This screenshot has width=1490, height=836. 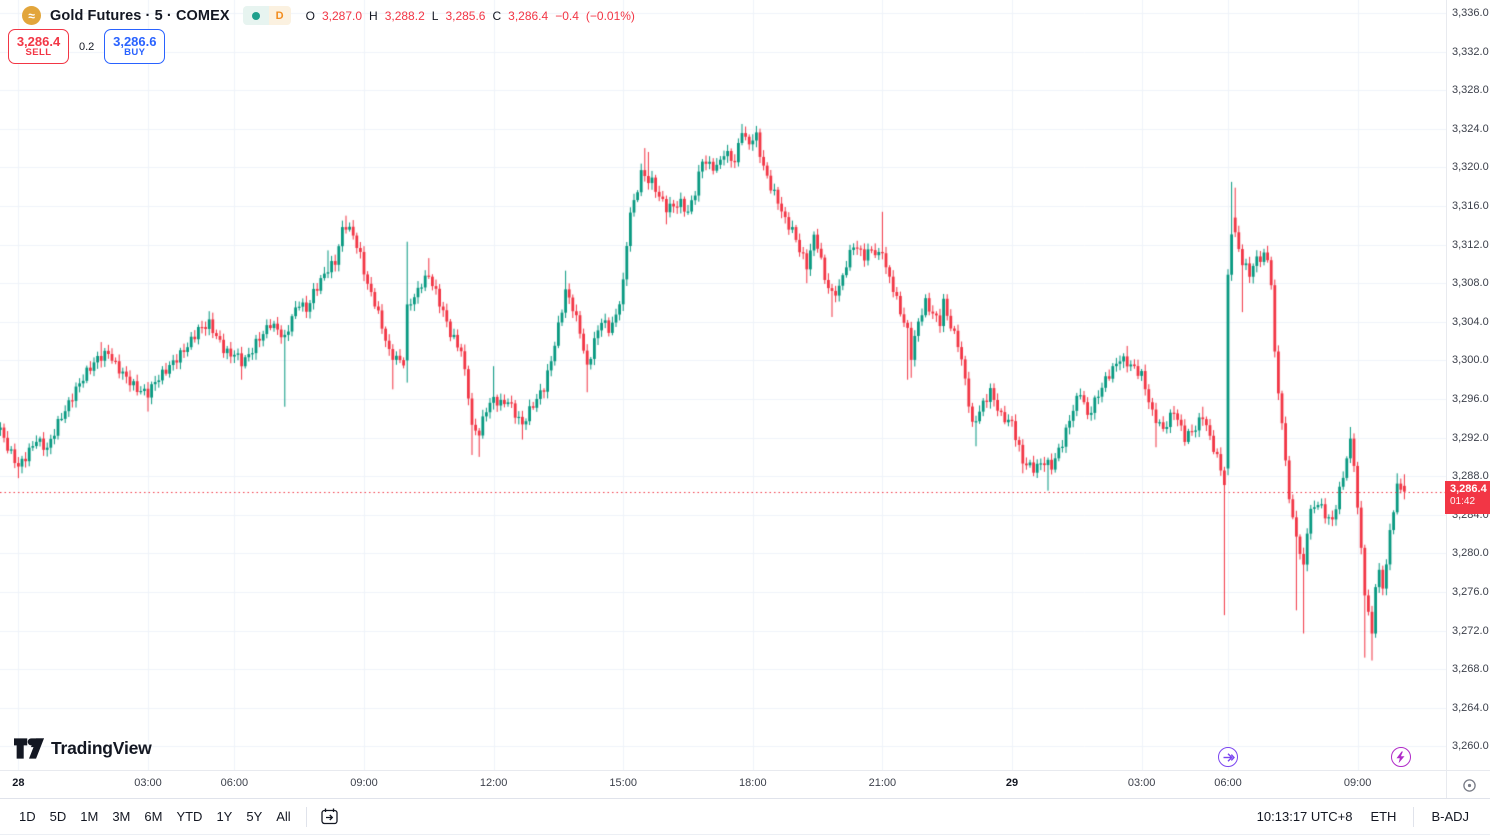 I want to click on fast-forward-arrow-icon, so click(x=1229, y=757).